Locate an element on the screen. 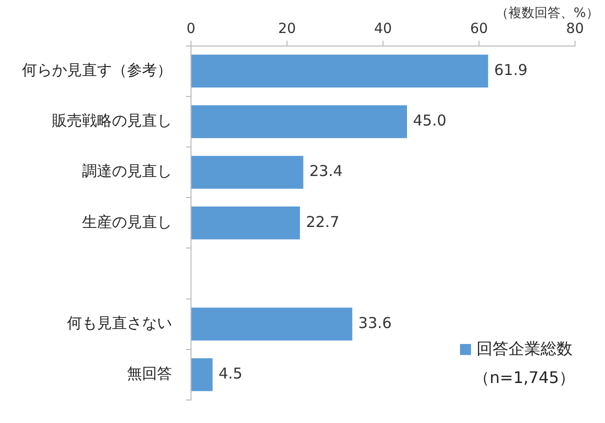  y-tick-label: 販売戦略の見直し is located at coordinates (112, 121).